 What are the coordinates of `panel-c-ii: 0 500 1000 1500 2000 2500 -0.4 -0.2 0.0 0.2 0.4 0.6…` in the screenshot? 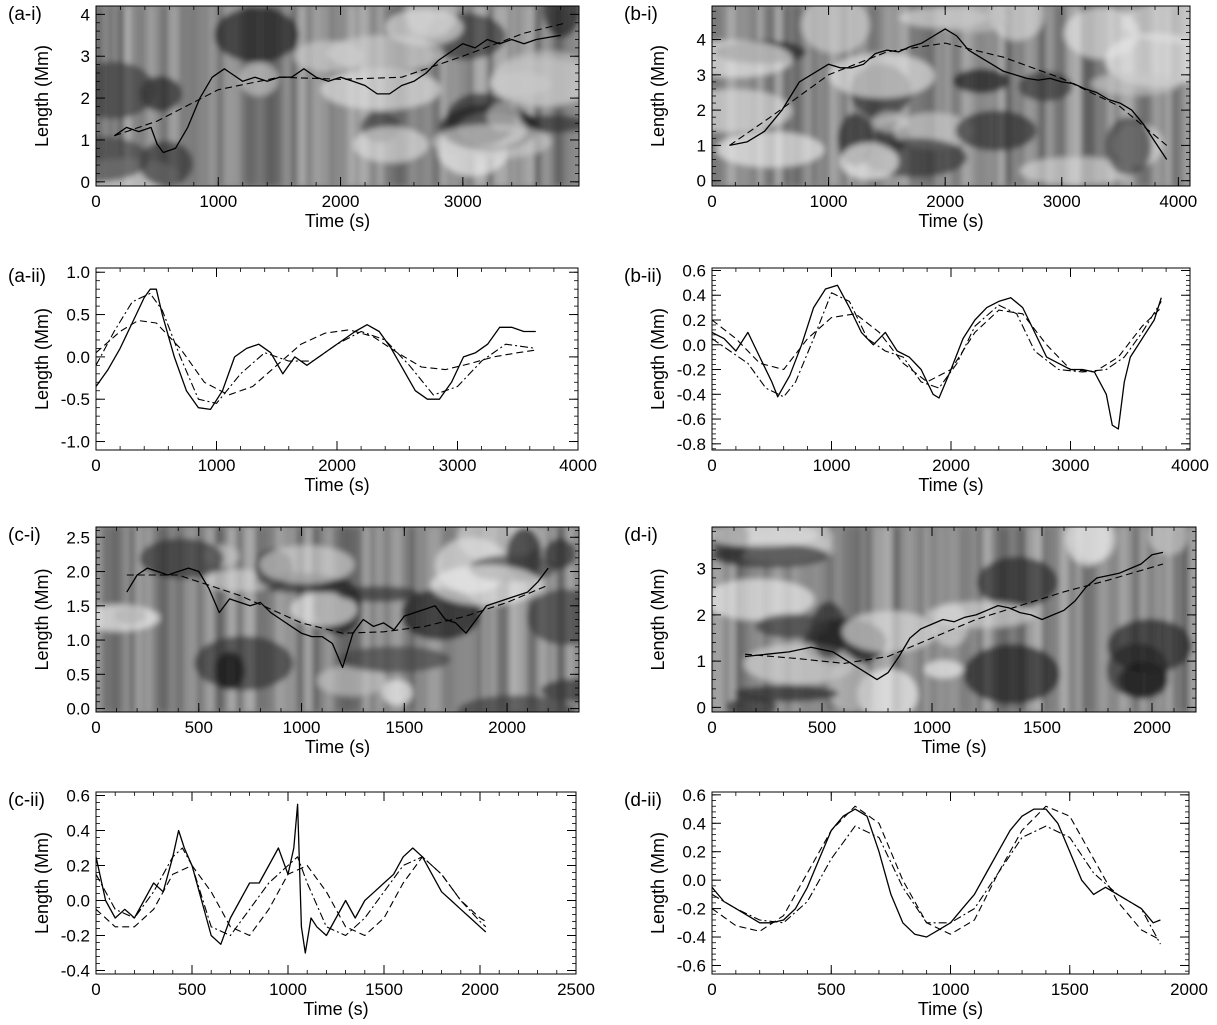 It's located at (301, 903).